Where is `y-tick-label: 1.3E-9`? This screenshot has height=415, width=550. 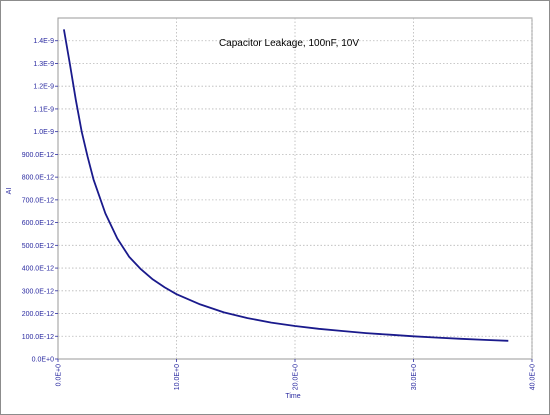
y-tick-label: 1.3E-9 is located at coordinates (43, 64).